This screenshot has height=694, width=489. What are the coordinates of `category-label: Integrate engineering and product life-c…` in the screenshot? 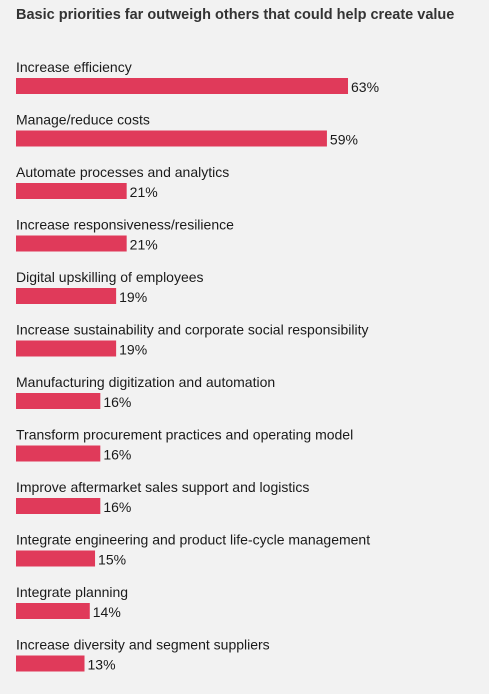 It's located at (193, 540).